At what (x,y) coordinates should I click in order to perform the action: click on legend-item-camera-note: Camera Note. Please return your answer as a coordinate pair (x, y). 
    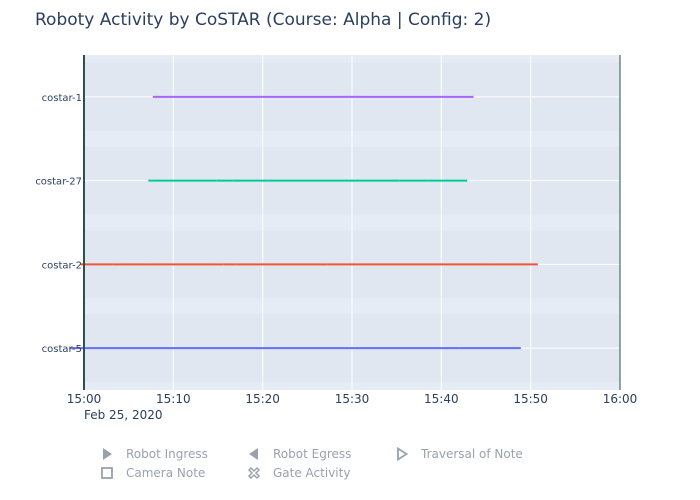
    Looking at the image, I should click on (152, 473).